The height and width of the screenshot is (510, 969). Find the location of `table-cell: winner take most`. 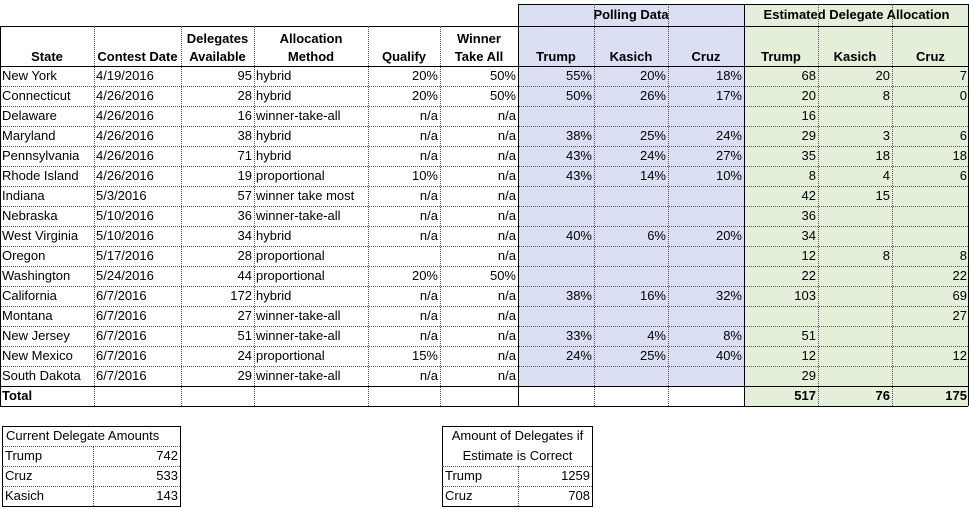

table-cell: winner take most is located at coordinates (305, 195).